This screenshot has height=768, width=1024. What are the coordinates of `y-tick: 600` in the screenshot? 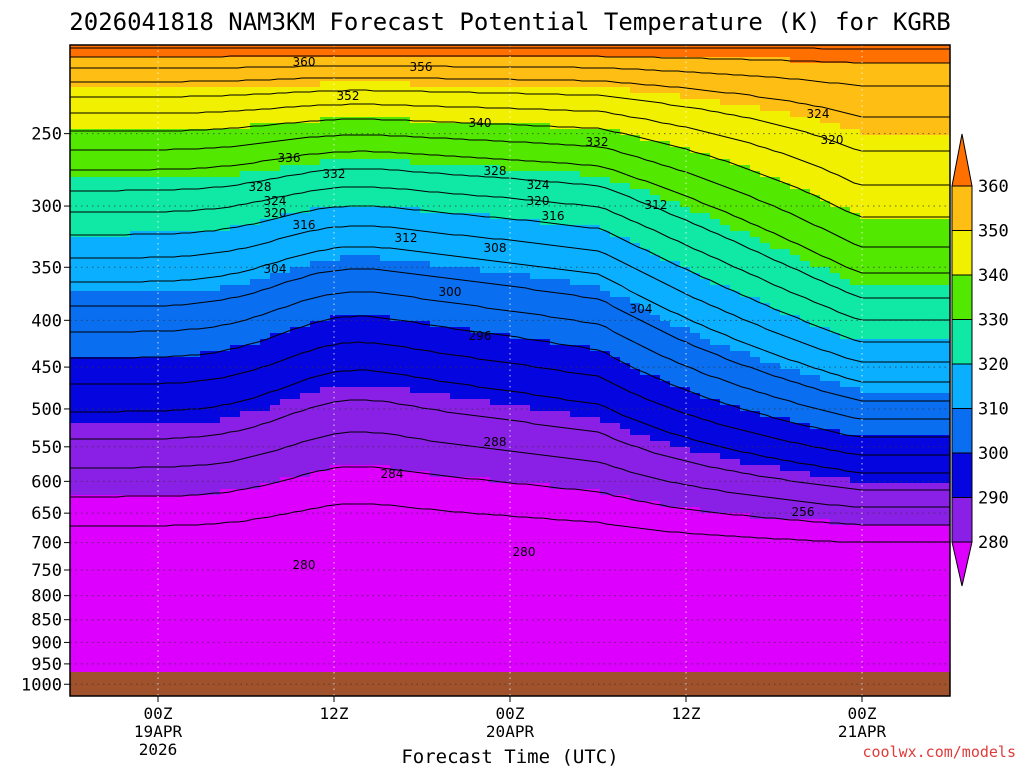 It's located at (50, 482).